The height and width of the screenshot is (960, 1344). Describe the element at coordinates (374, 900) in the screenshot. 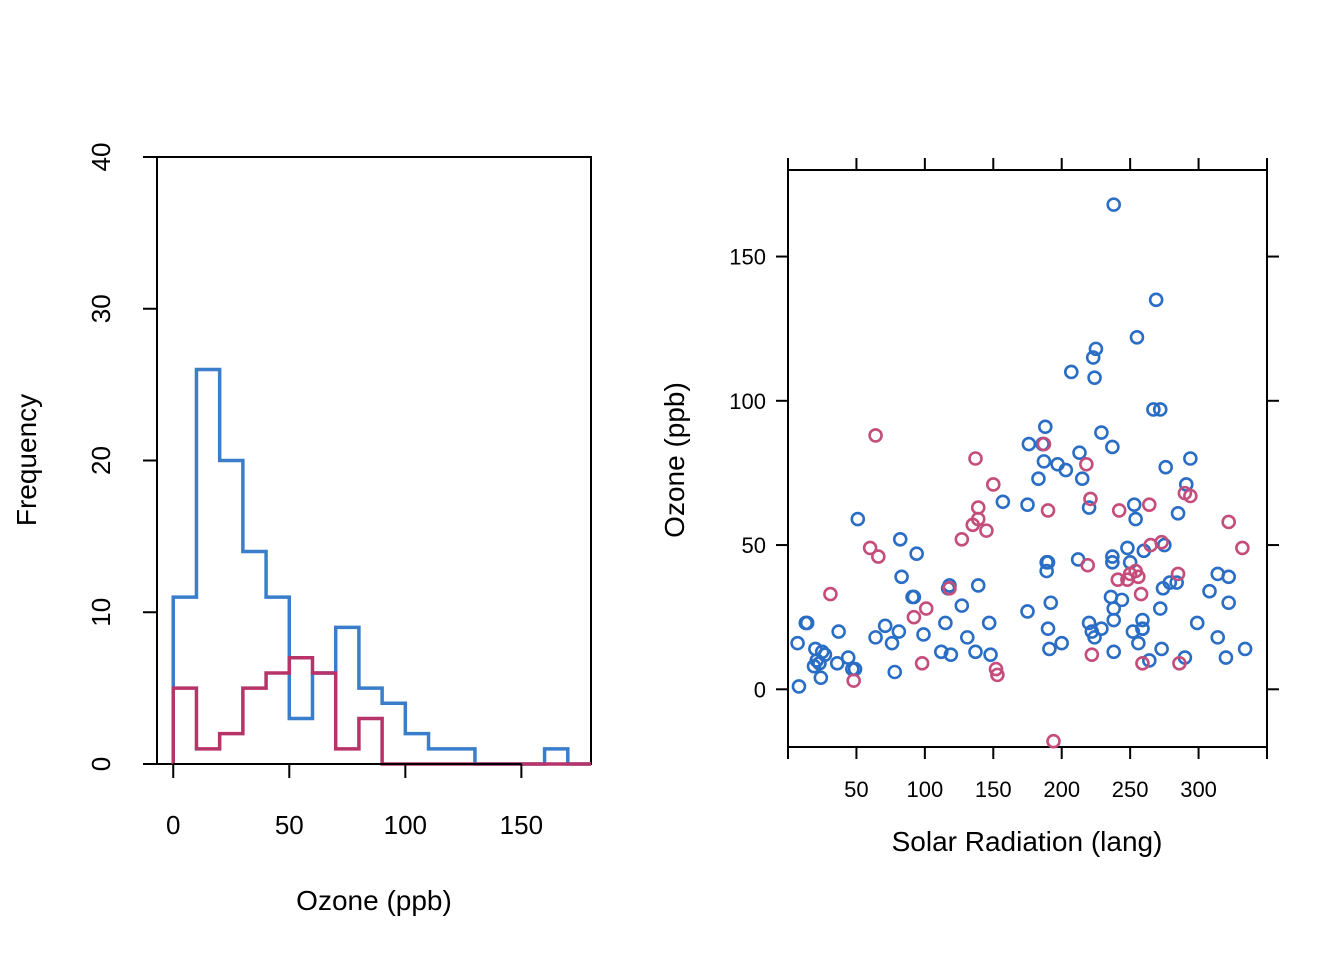

I see `histogram-x-axis-title: Ozone (ppb)` at that location.